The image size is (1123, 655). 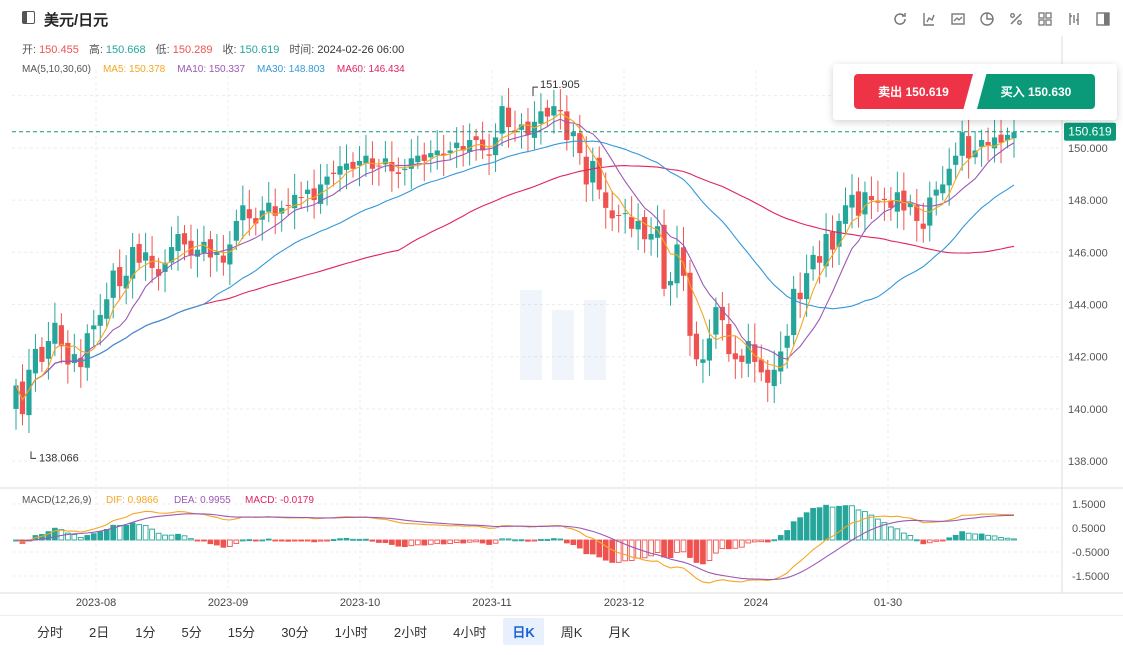 What do you see at coordinates (191, 632) in the screenshot?
I see `timeframe-3: 5分` at bounding box center [191, 632].